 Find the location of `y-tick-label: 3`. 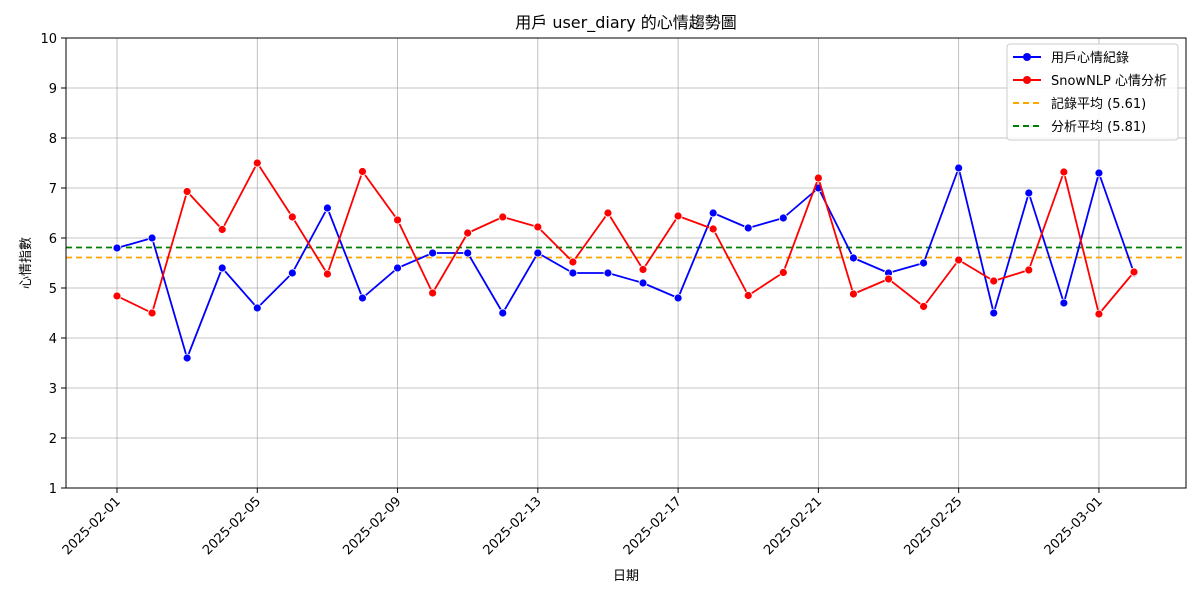

y-tick-label: 3 is located at coordinates (53, 389).